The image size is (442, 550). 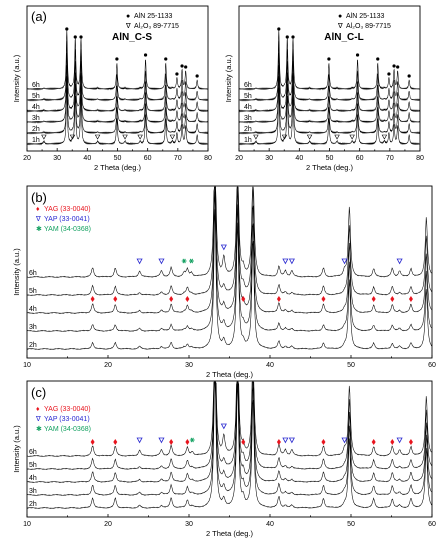 What do you see at coordinates (248, 140) in the screenshot?
I see `series-label: 1h` at bounding box center [248, 140].